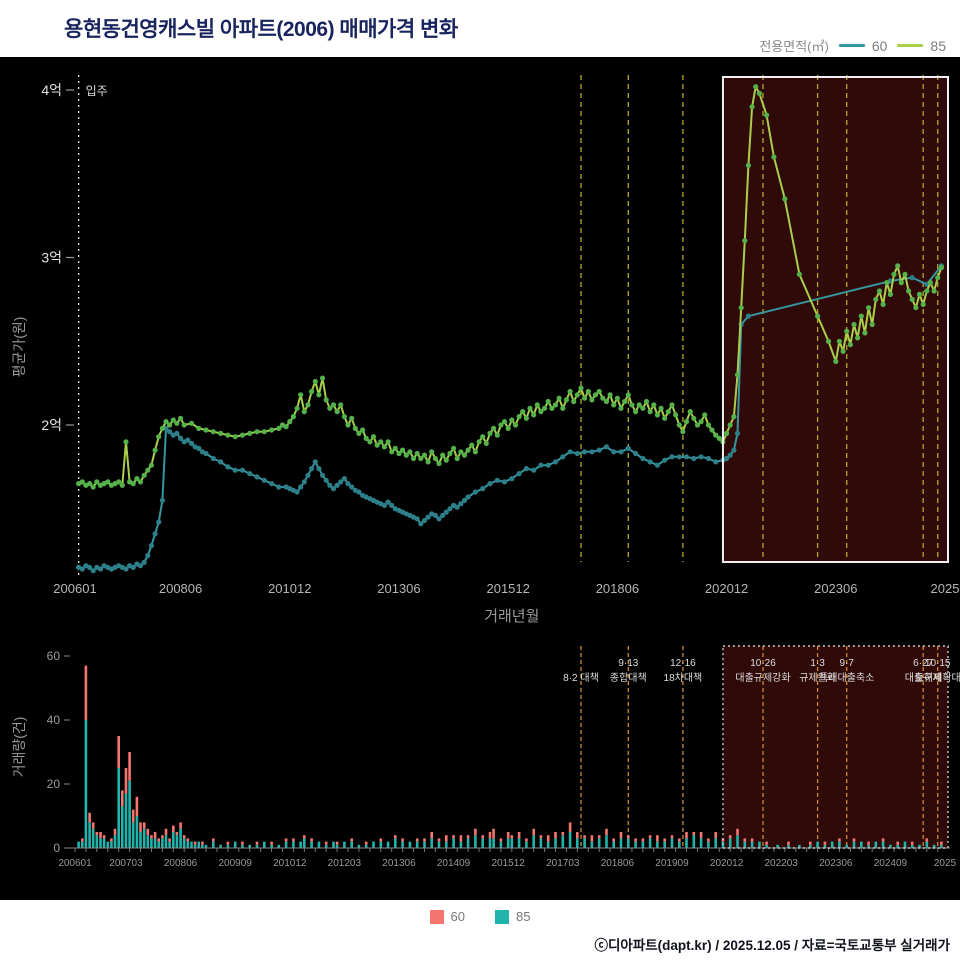 The width and height of the screenshot is (960, 960). What do you see at coordinates (628, 678) in the screenshot?
I see `policy-label: 종합대책` at bounding box center [628, 678].